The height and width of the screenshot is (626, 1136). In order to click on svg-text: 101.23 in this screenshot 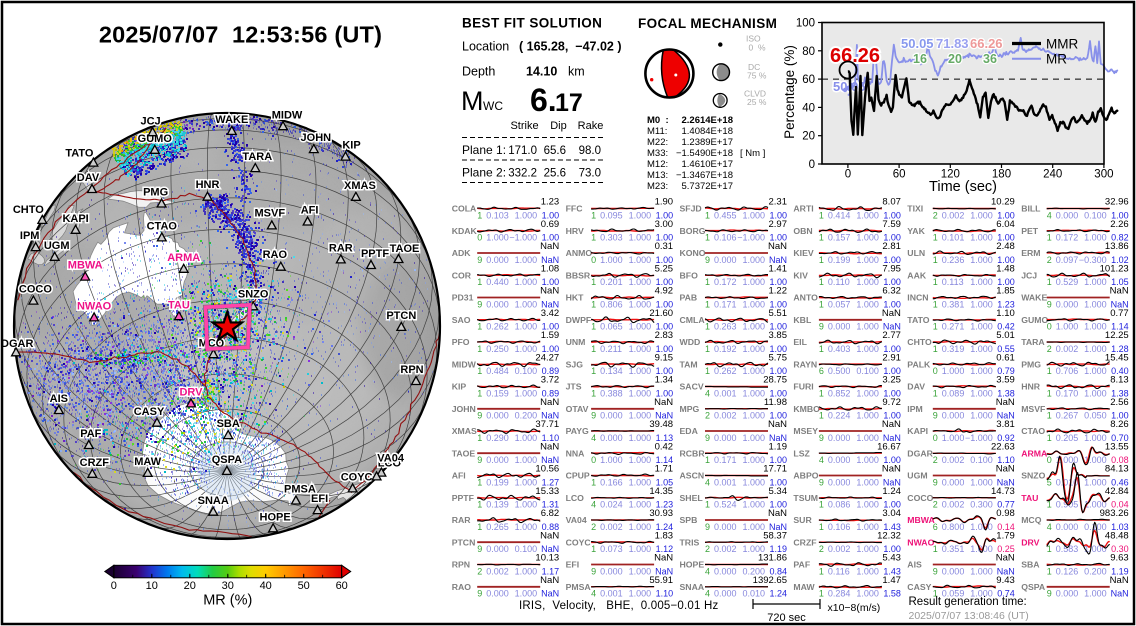, I will do `click(1114, 268)`.